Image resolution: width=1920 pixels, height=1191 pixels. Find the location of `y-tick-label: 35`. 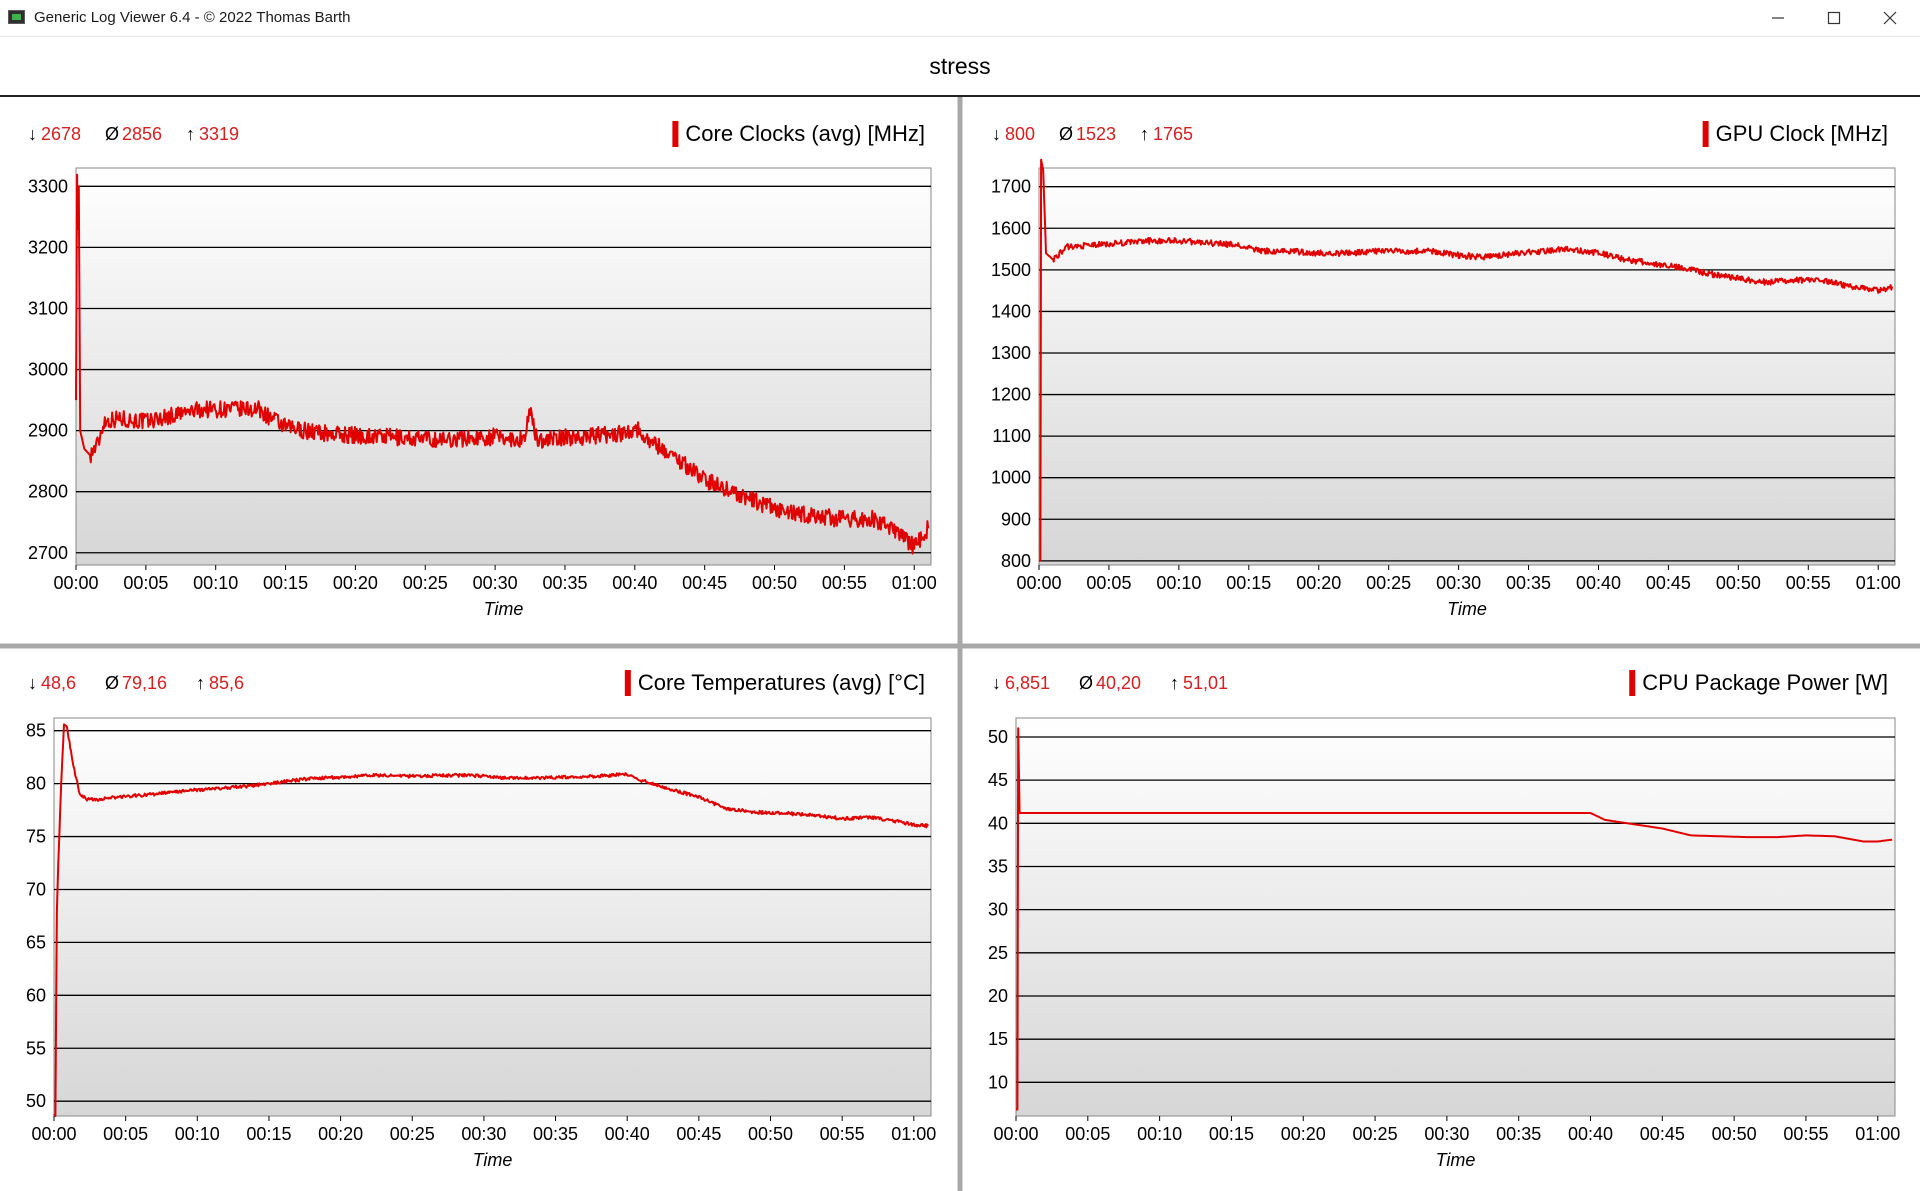

y-tick-label: 35 is located at coordinates (998, 866).